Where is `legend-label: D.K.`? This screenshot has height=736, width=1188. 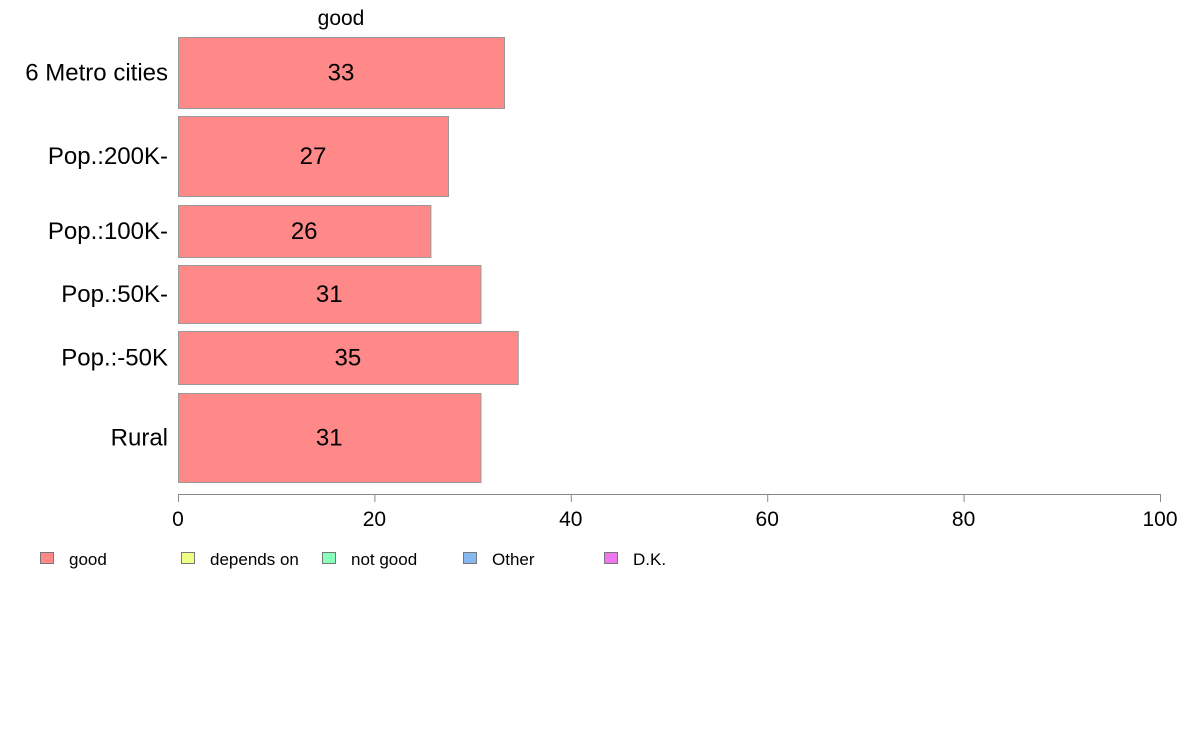
legend-label: D.K. is located at coordinates (649, 559).